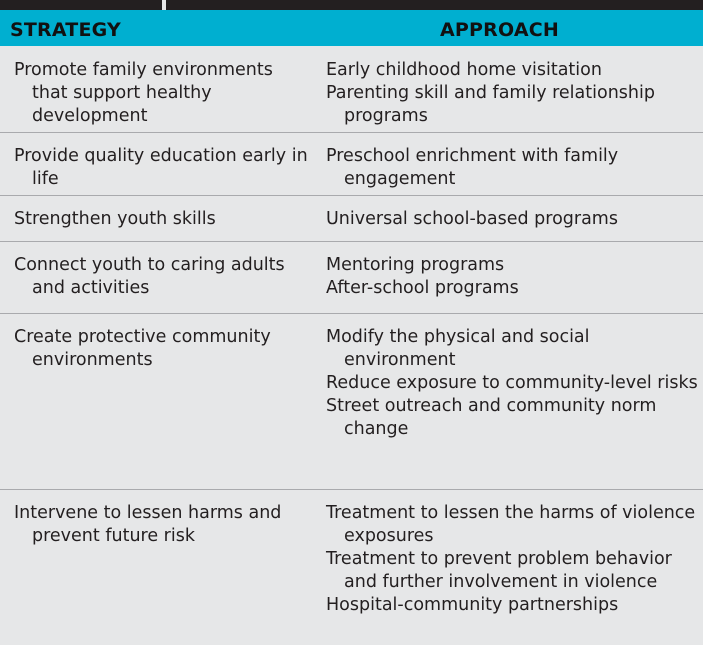 The width and height of the screenshot is (703, 645). I want to click on strategy-cell: Provide quality education early in life, so click(161, 168).